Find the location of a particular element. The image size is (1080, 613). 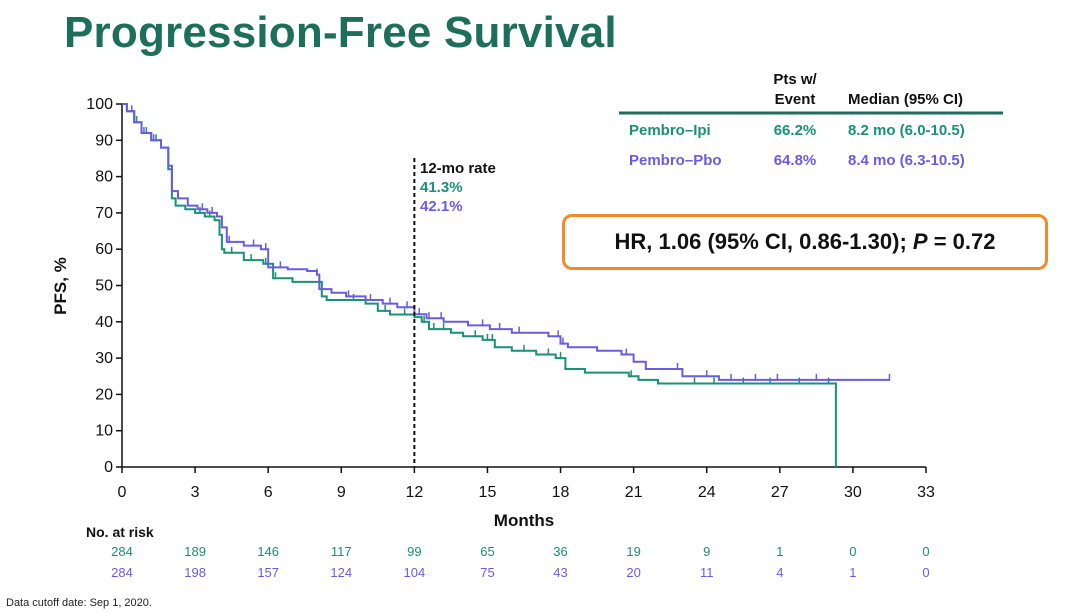

x-axis-title: Months is located at coordinates (524, 520).